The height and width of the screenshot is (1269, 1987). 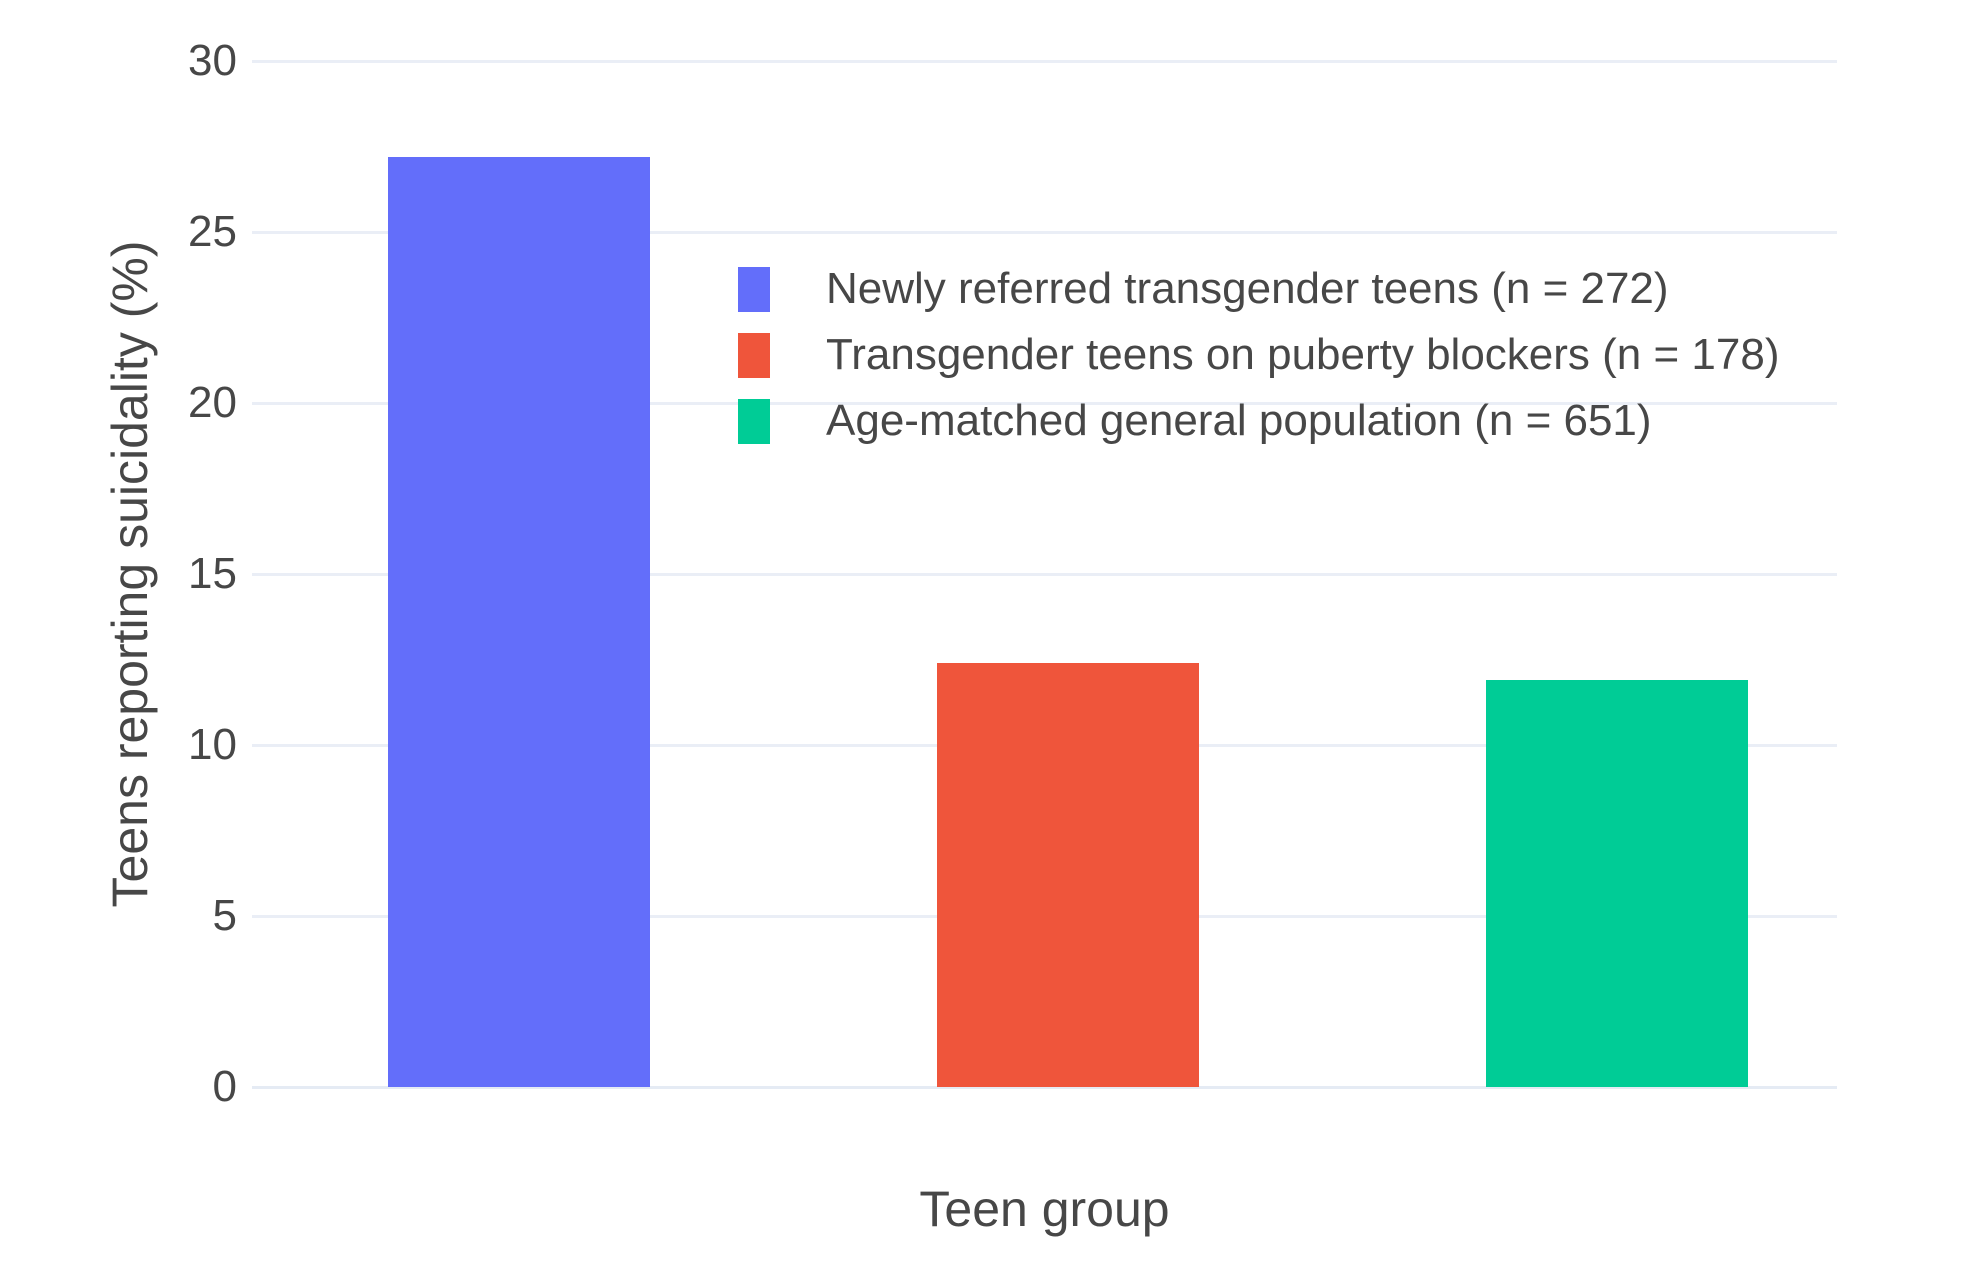 What do you see at coordinates (1617, 883) in the screenshot?
I see `bar-general-population` at bounding box center [1617, 883].